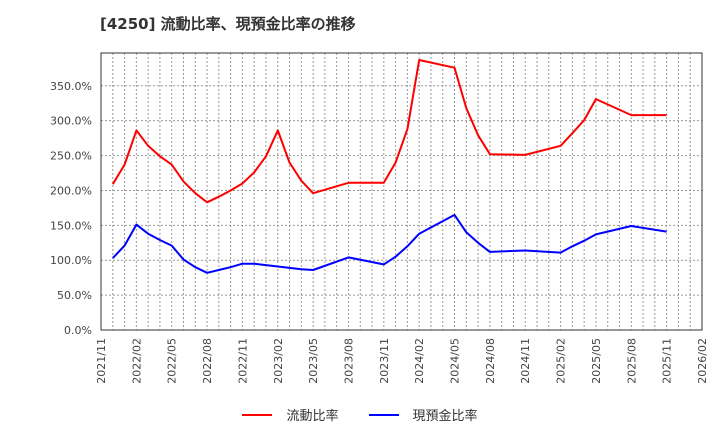 This screenshot has width=720, height=440. I want to click on x-tick-label: 2023/02, so click(278, 361).